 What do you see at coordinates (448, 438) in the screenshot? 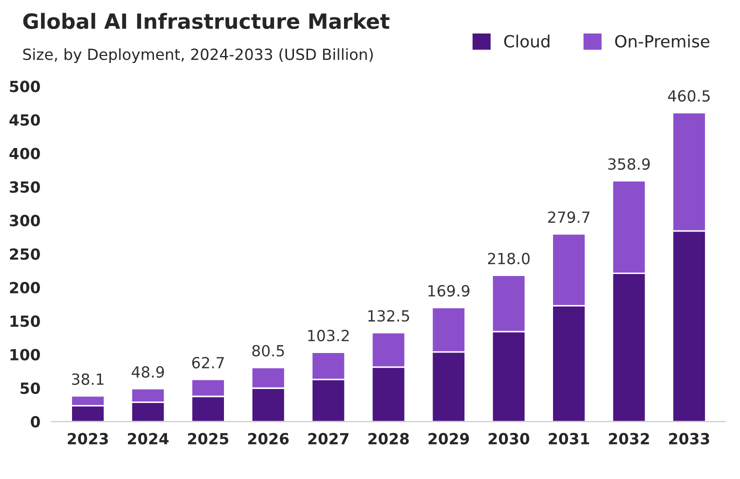
I see `x-tick-label: 2029` at bounding box center [448, 438].